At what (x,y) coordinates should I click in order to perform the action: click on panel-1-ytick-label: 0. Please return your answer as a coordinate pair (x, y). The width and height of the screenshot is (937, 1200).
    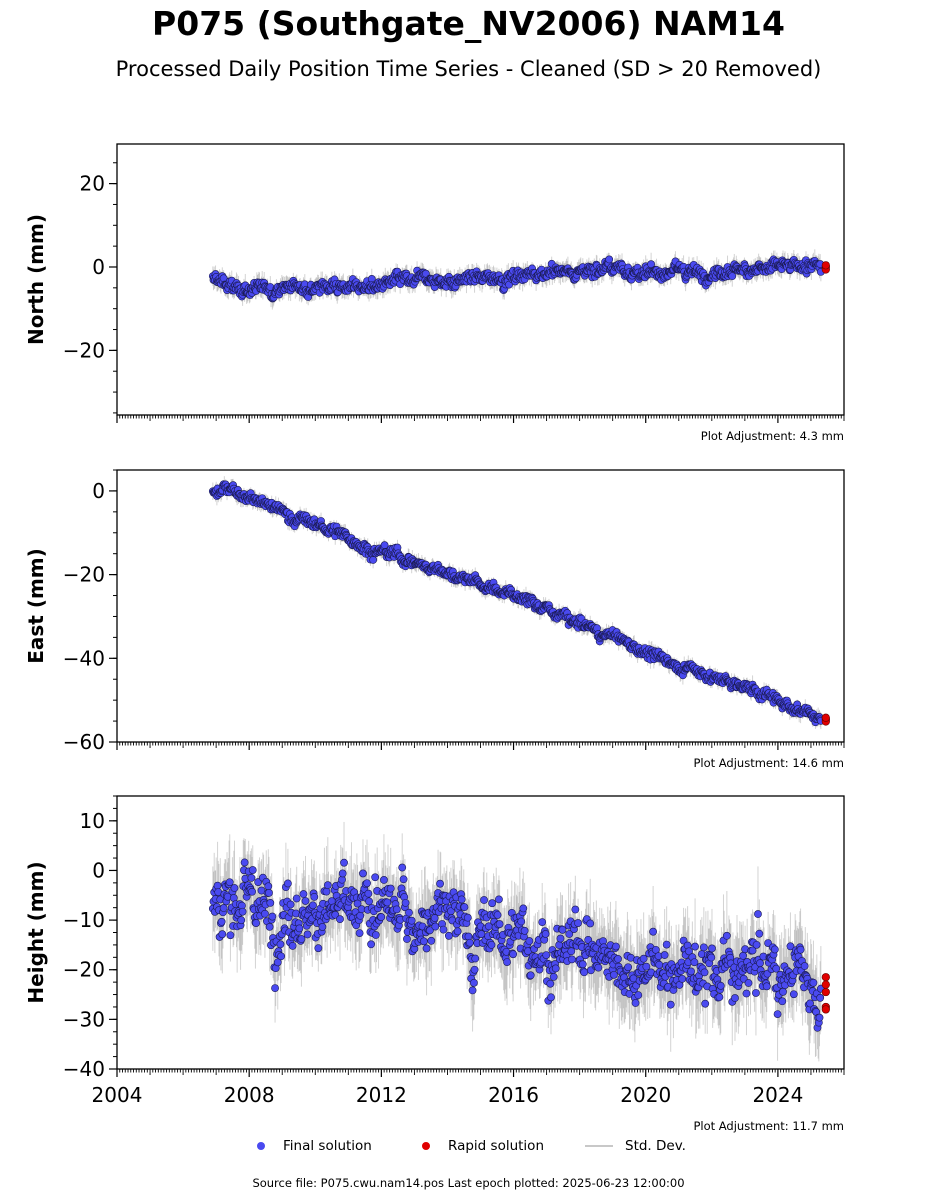
    Looking at the image, I should click on (98, 267).